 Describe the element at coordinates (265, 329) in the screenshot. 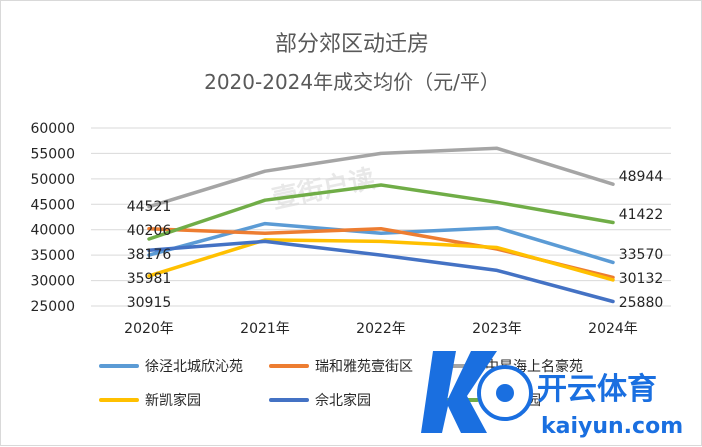

I see `x-tick-label: 2021年` at that location.